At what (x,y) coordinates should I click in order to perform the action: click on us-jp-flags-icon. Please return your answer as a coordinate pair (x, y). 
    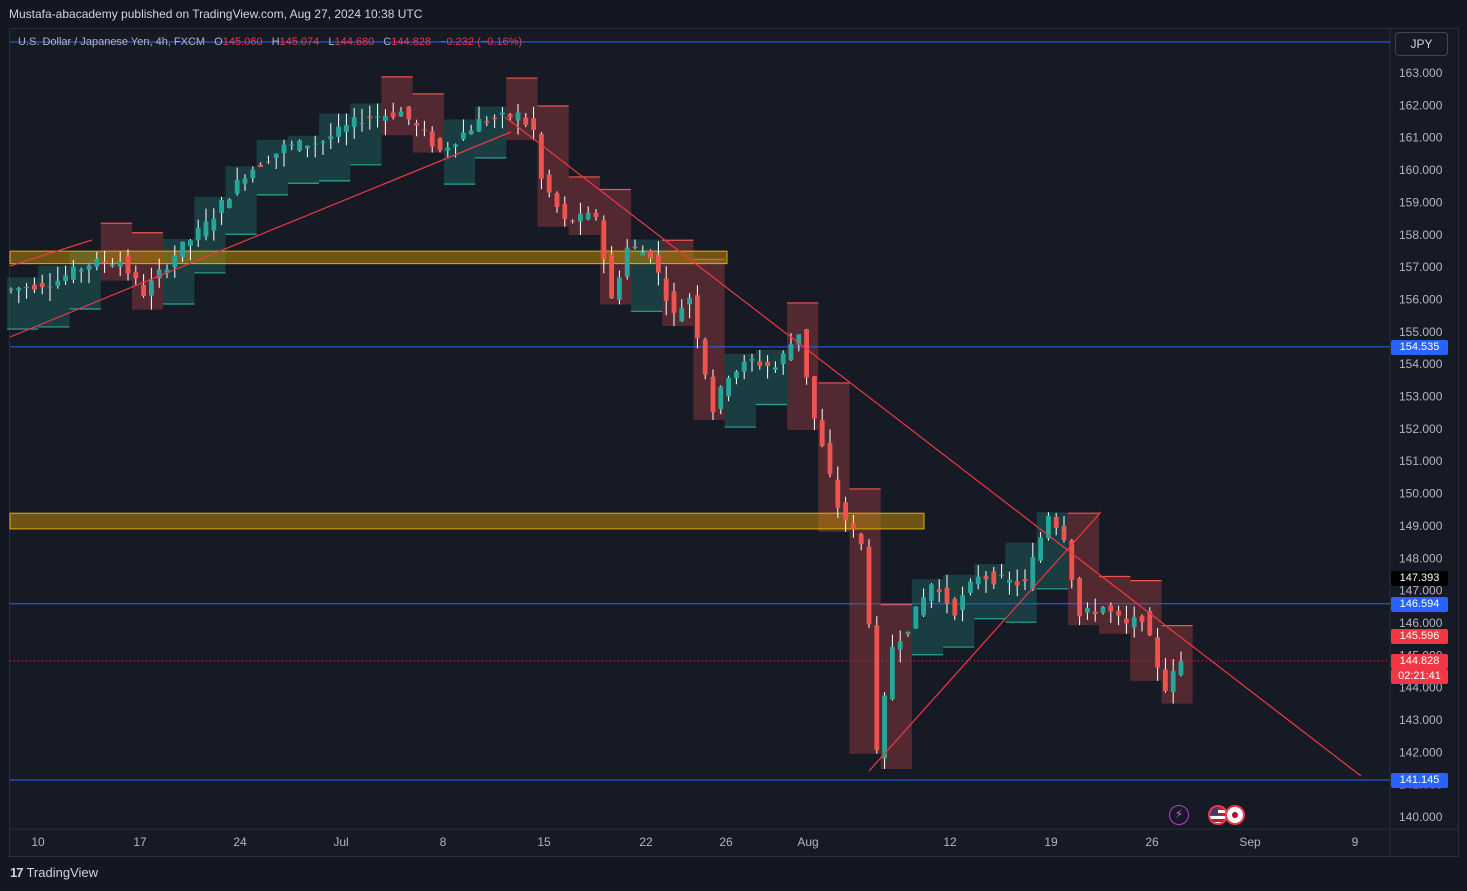
    Looking at the image, I should click on (1231, 815).